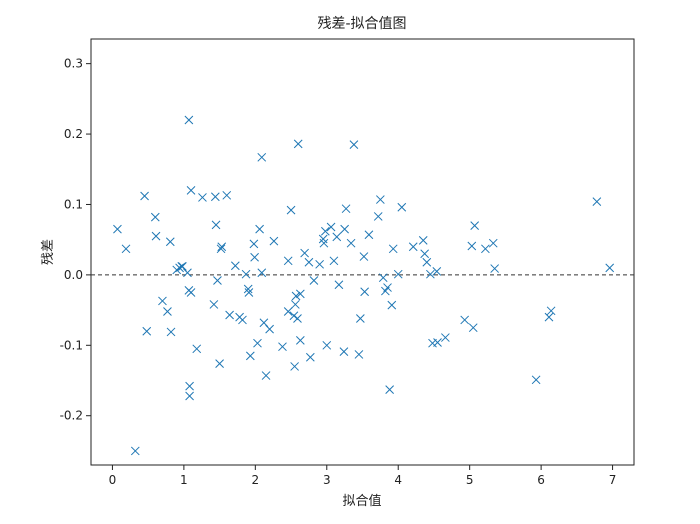 This screenshot has height=524, width=700. Describe the element at coordinates (398, 480) in the screenshot. I see `x-tick-label: 4` at that location.